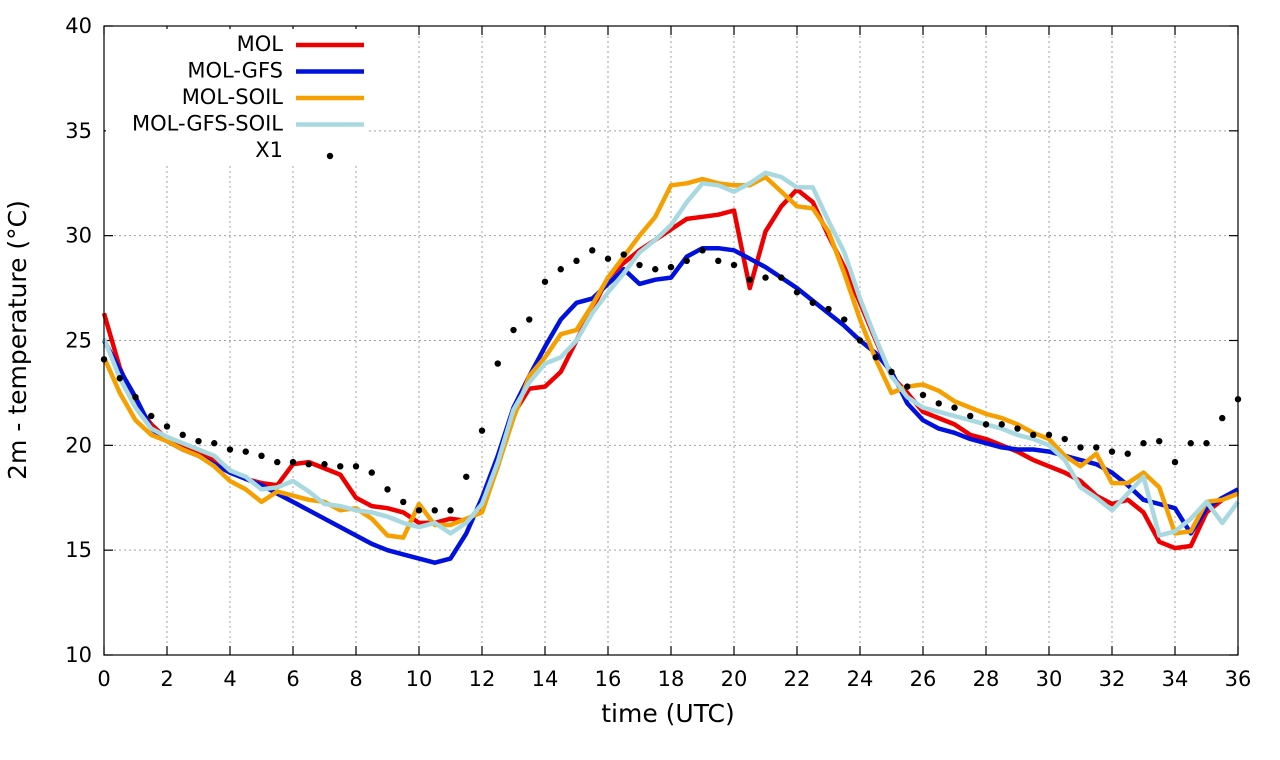 Image resolution: width=1280 pixels, height=760 pixels. Describe the element at coordinates (860, 679) in the screenshot. I see `x-tick-label: 24` at that location.